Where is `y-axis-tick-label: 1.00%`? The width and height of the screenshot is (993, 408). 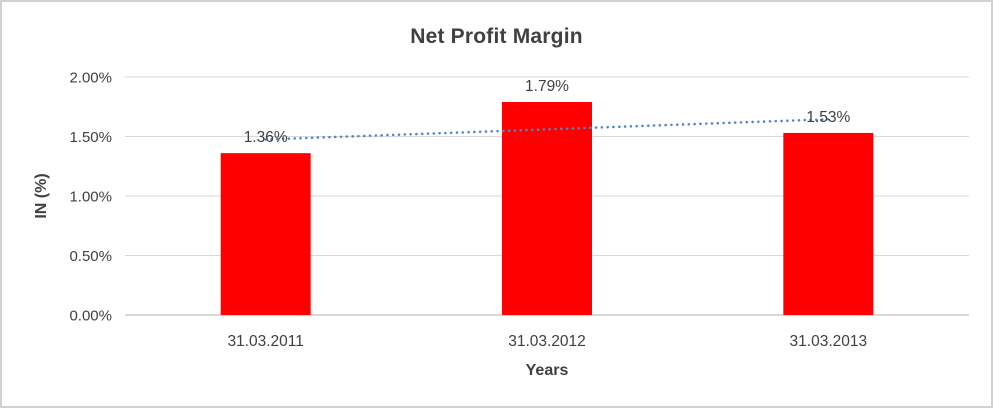
y-axis-tick-label: 1.00% is located at coordinates (90, 197).